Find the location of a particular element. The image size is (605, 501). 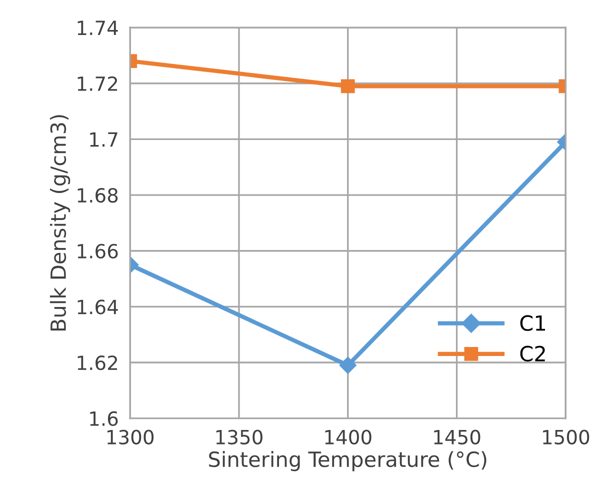

y-tick-label: 1.66 is located at coordinates (98, 251).